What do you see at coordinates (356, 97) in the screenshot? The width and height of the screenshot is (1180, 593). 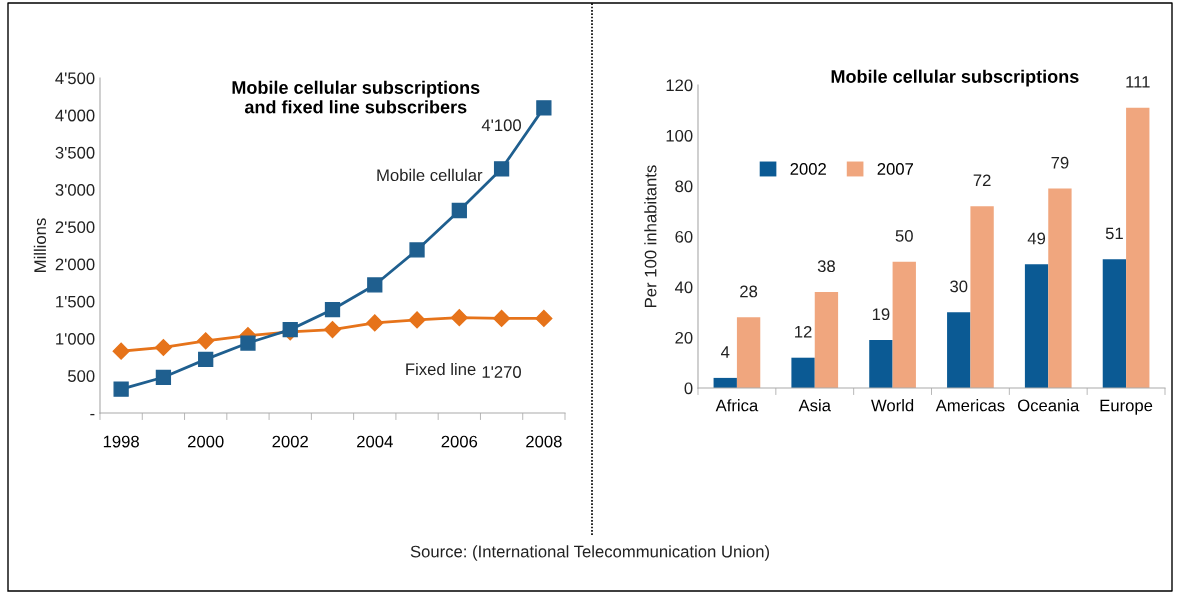 I see `text: Mobile cellular subscriptions and fixed line subscribers` at bounding box center [356, 97].